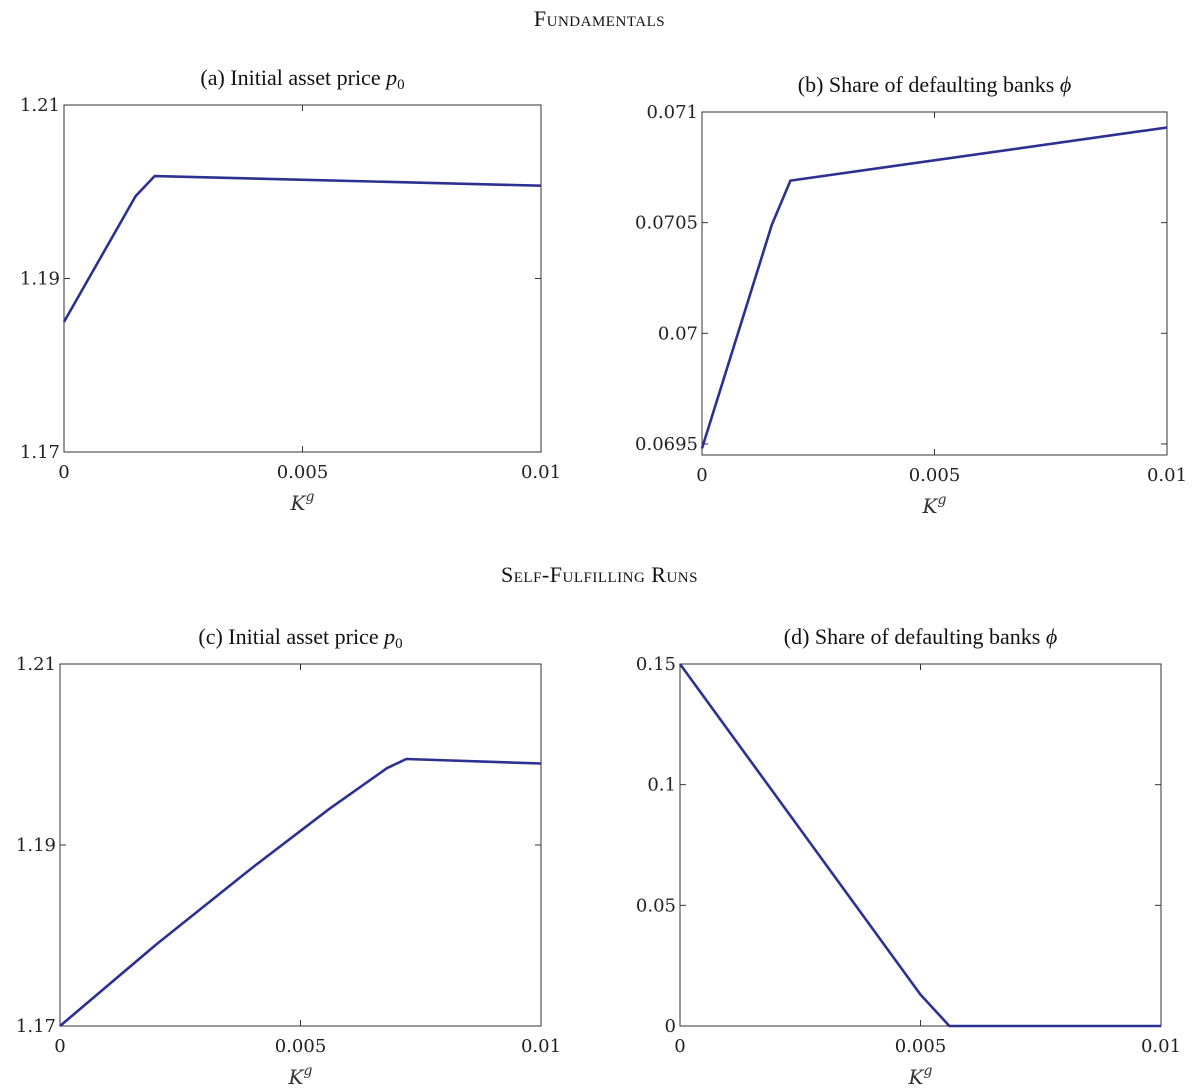 The image size is (1199, 1091). I want to click on section-title-fundamentals: Fundamentals, so click(599, 18).